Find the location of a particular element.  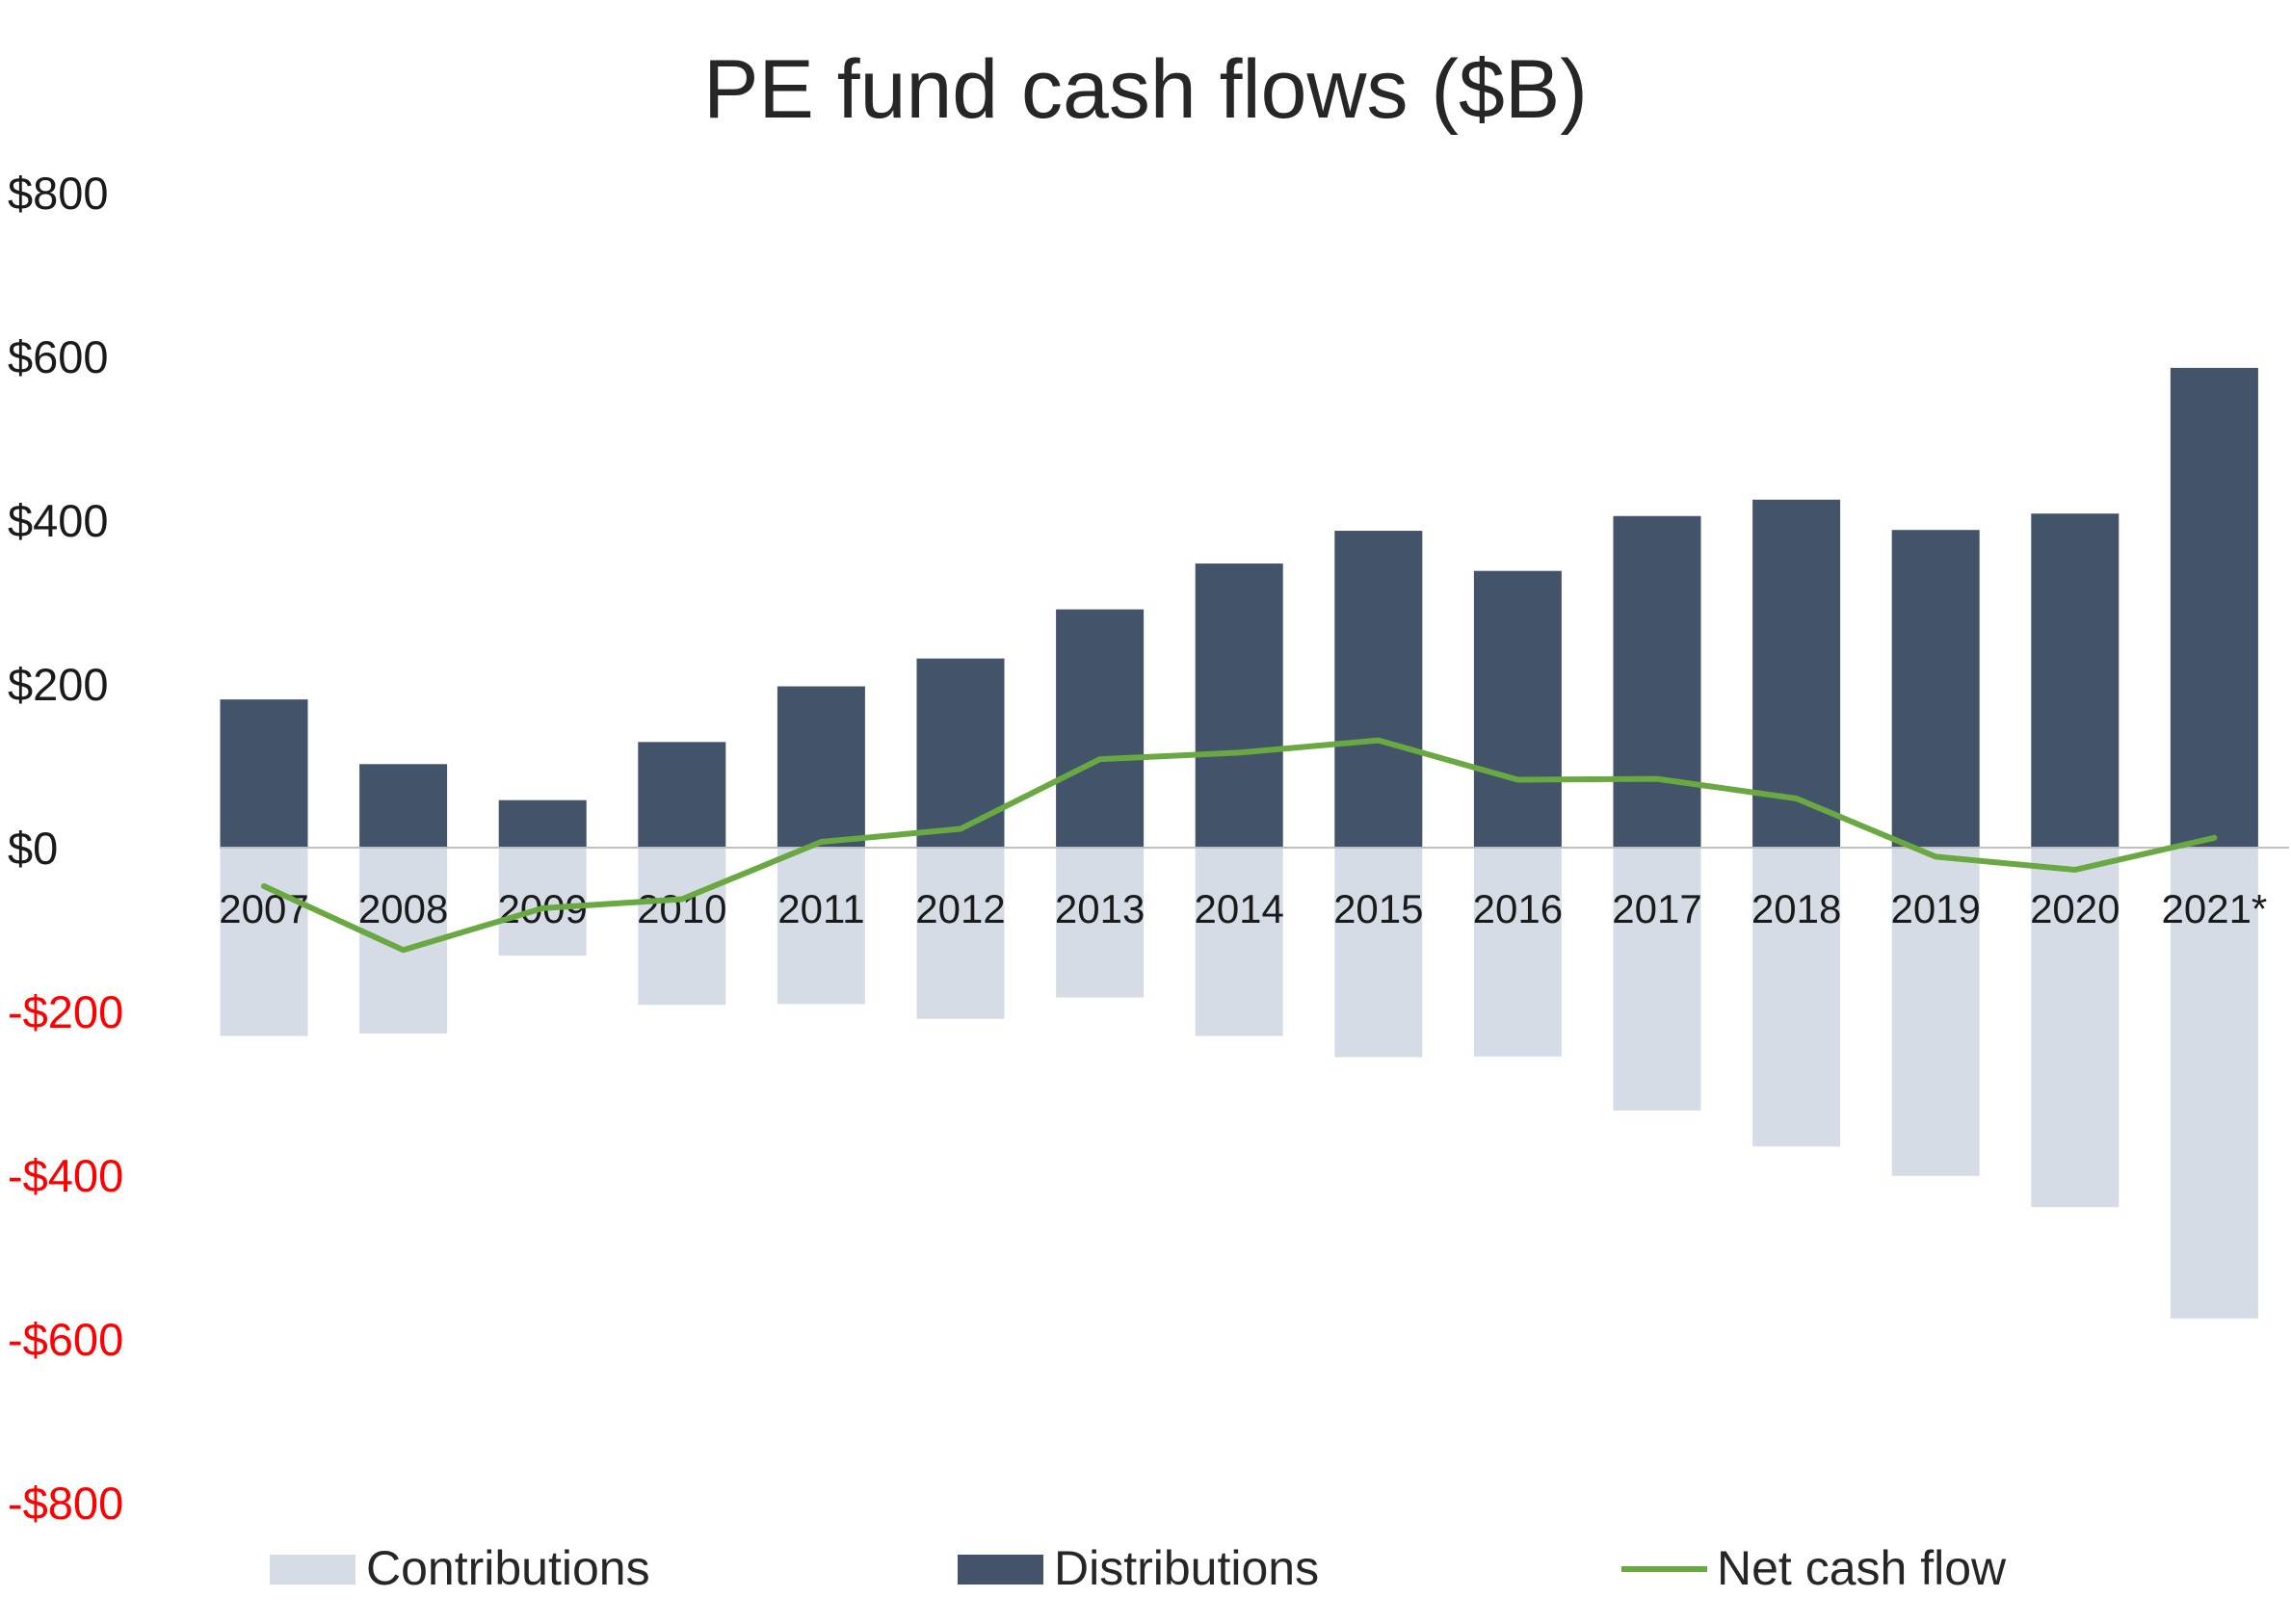

x-tick-label: 2008 is located at coordinates (403, 908).